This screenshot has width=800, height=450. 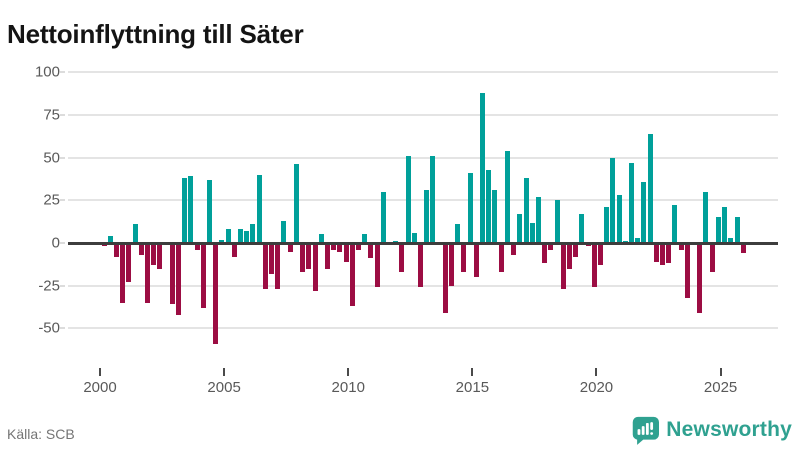 What do you see at coordinates (247, 237) in the screenshot?
I see `bar-2005-Q4` at bounding box center [247, 237].